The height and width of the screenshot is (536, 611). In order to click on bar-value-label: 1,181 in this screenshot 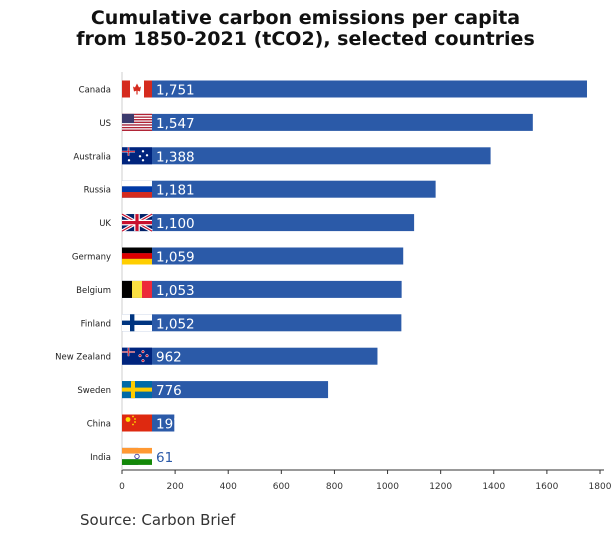, I will do `click(175, 191)`.